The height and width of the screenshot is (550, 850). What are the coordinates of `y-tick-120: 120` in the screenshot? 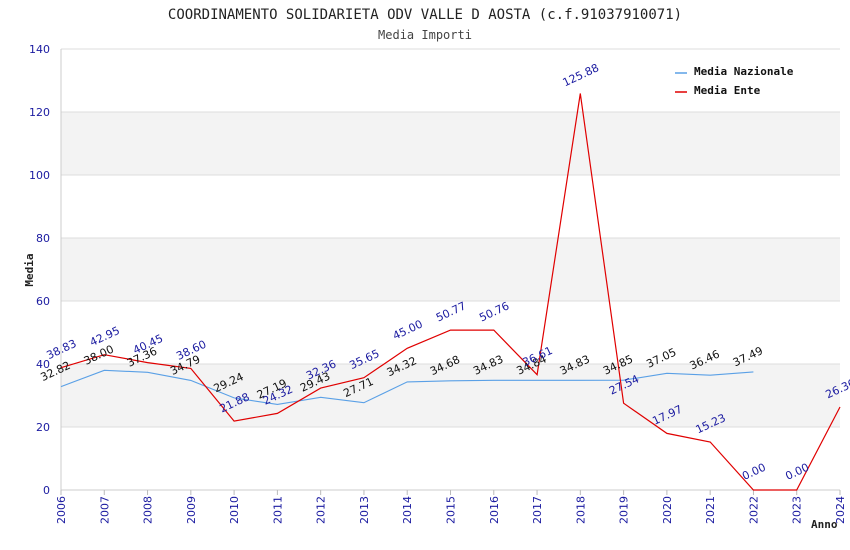 It's located at (39, 112).